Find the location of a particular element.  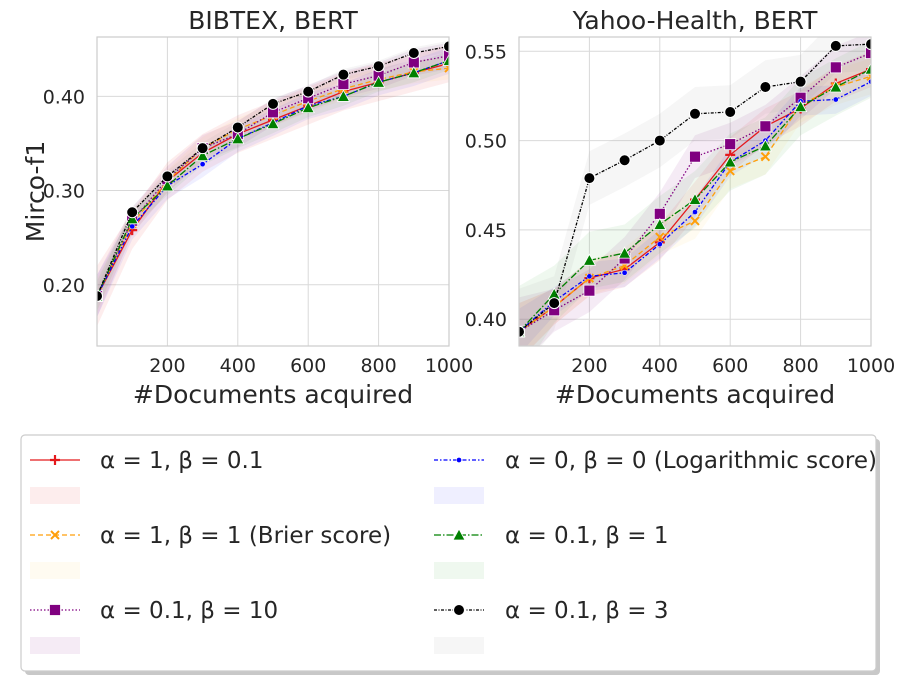

series-line-1-1-brier-score is located at coordinates (273, 182).